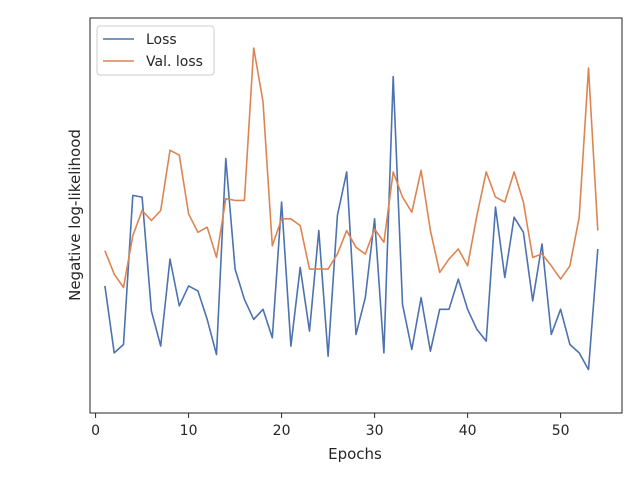 Image resolution: width=640 pixels, height=480 pixels. Describe the element at coordinates (75, 215) in the screenshot. I see `y-axis-label: Negative log-likelihood` at that location.